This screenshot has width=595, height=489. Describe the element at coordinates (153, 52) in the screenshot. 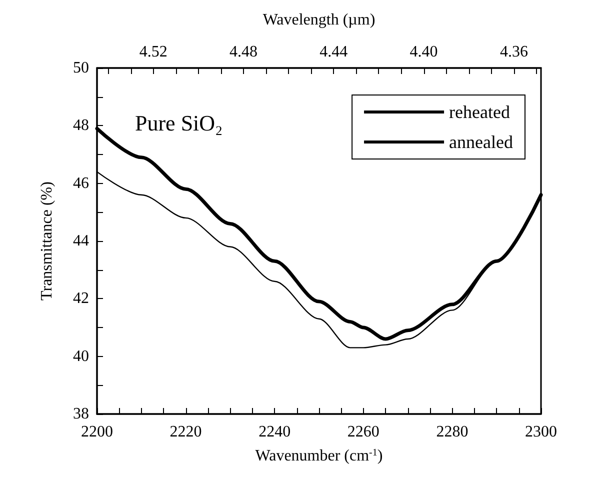

I see `x2-tick-label: 4.52` at that location.